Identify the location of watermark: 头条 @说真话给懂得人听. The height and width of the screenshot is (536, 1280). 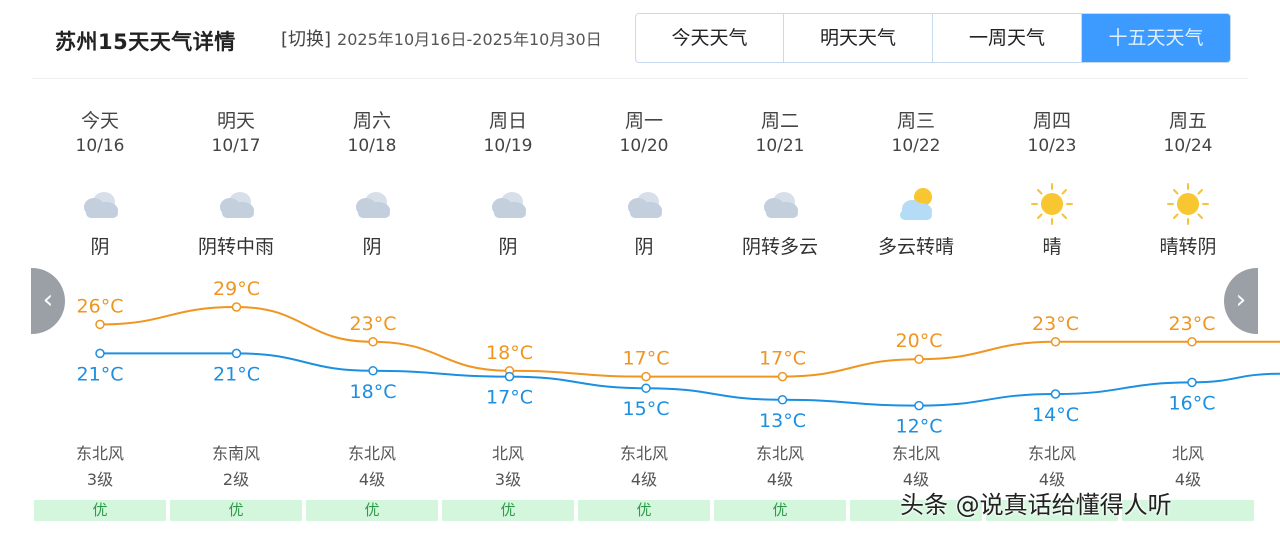
(1036, 505).